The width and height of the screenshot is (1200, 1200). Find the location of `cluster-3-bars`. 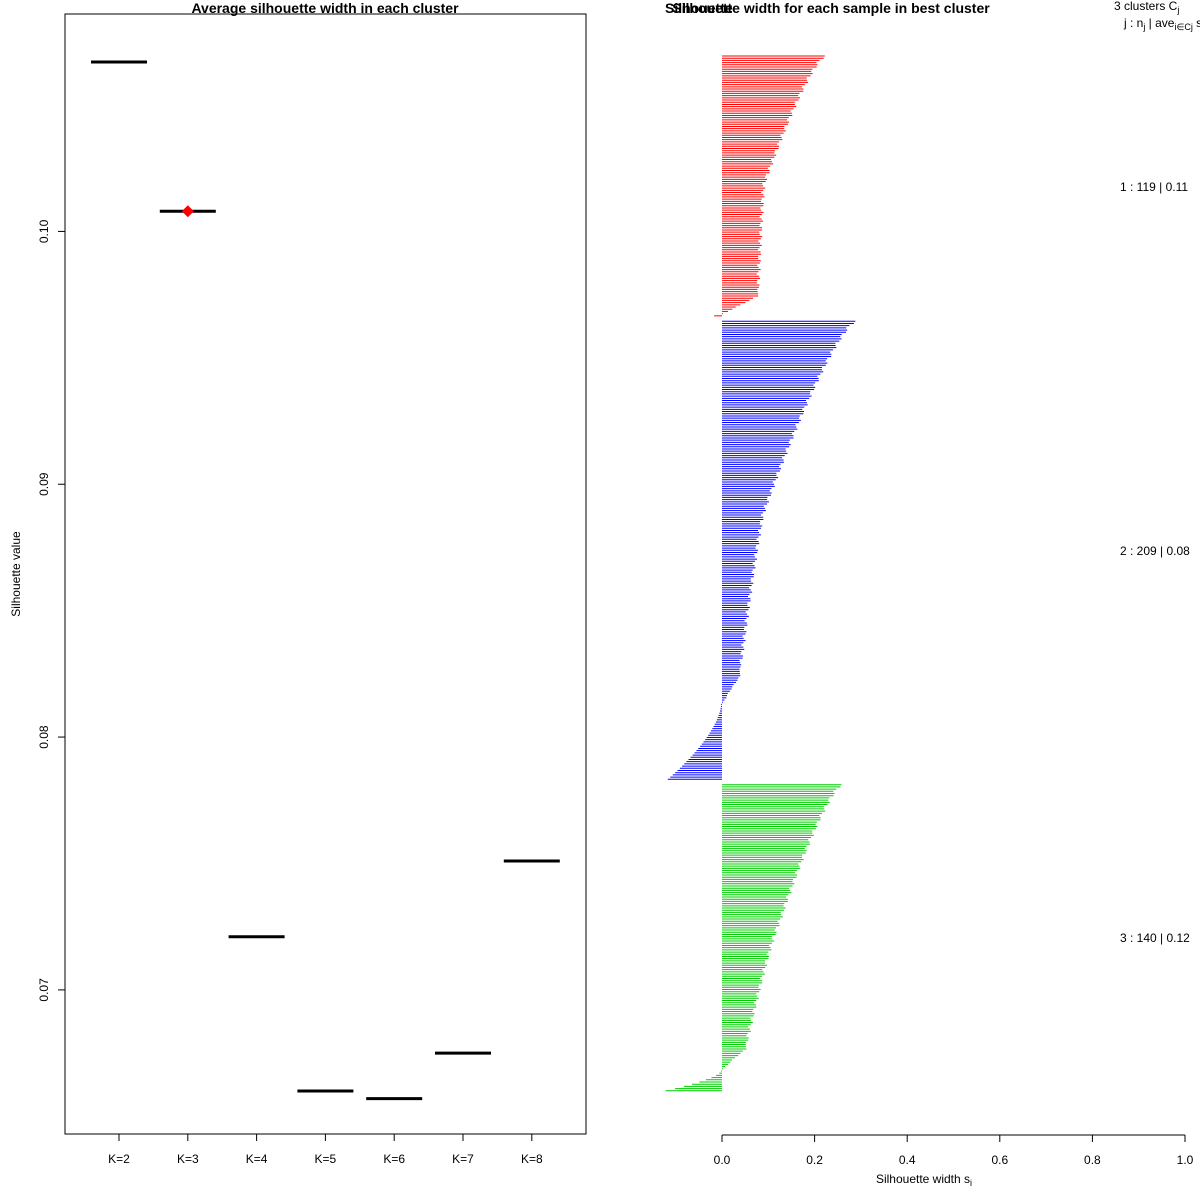

cluster-3-bars is located at coordinates (753, 938).